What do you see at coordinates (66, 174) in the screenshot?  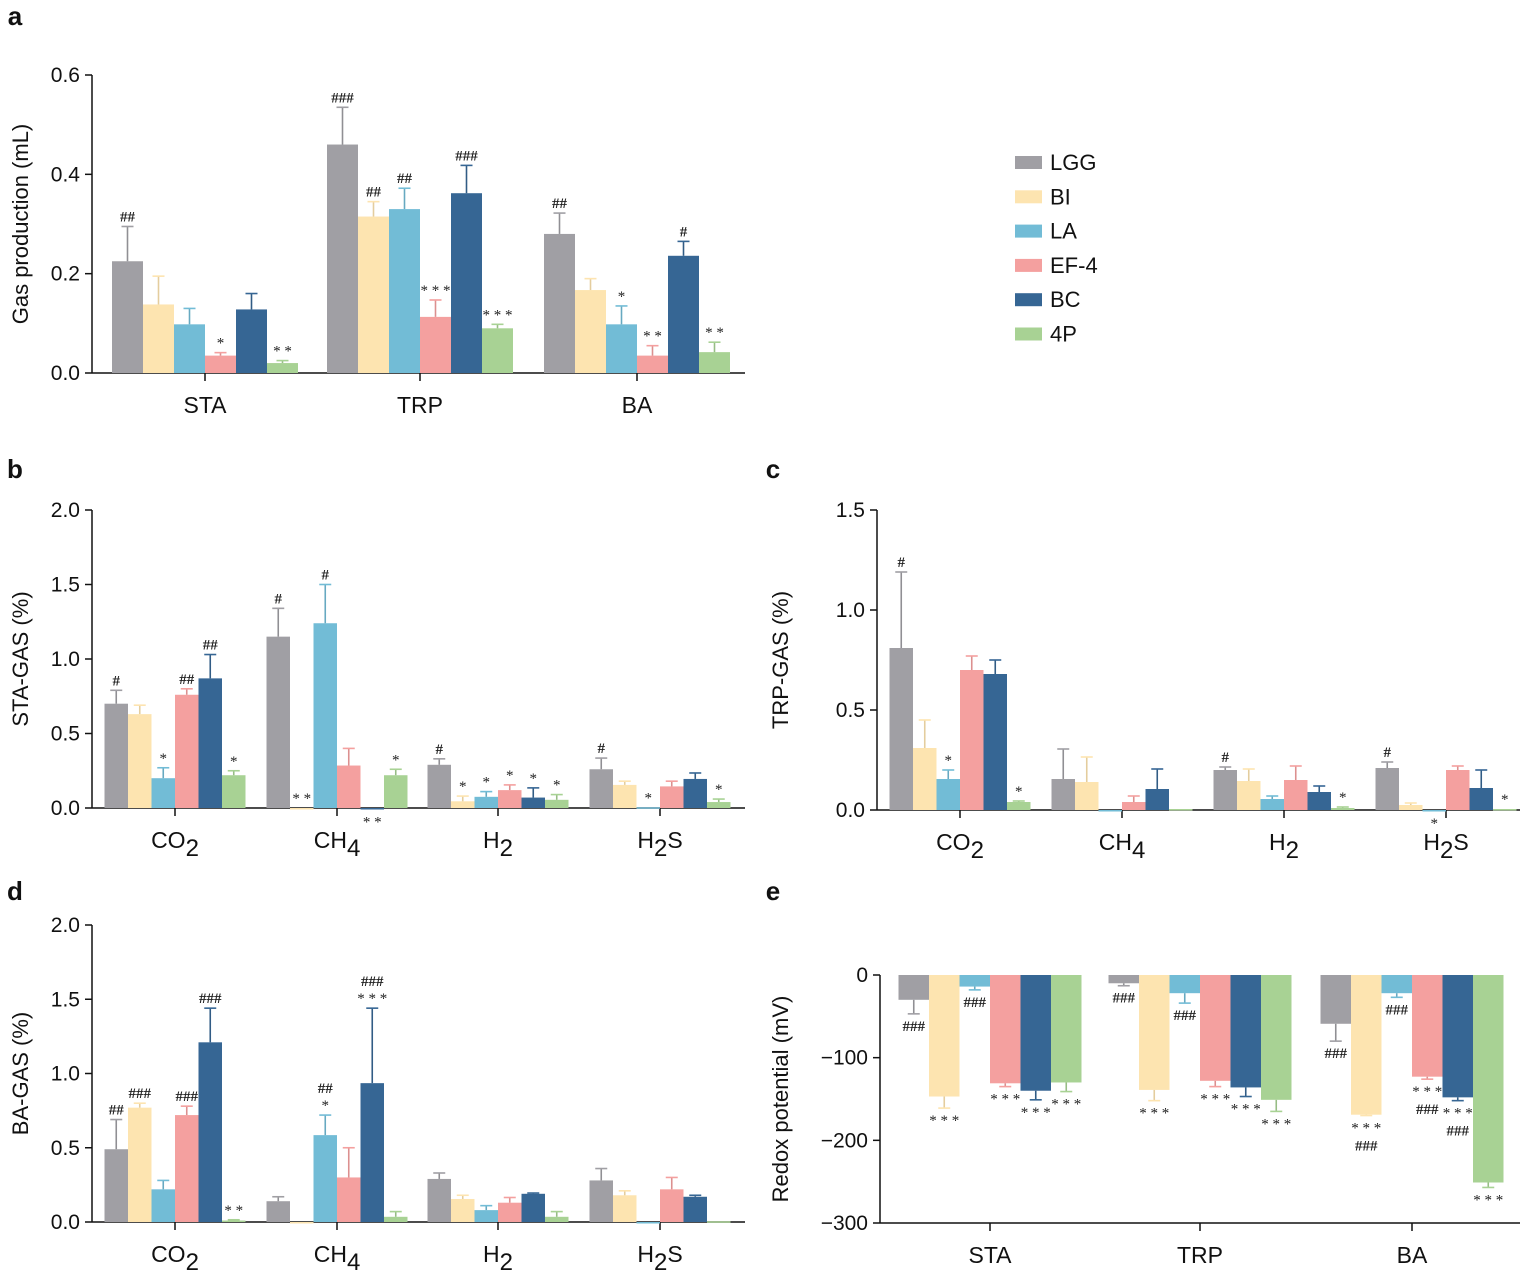 I see `y-tick-label: 0.4` at bounding box center [66, 174].